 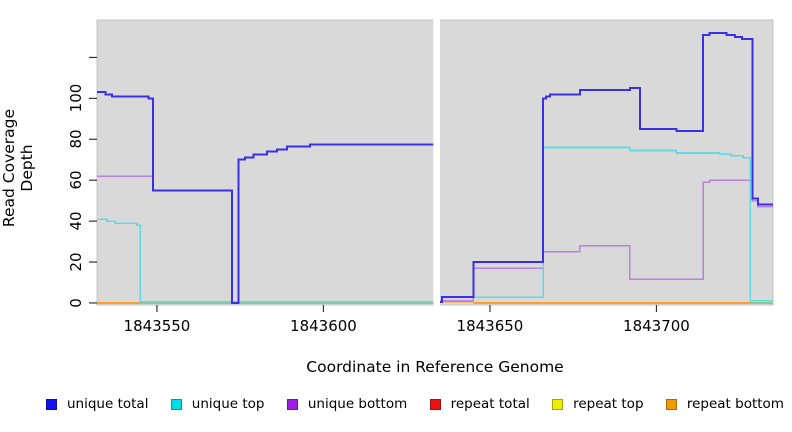 What do you see at coordinates (357, 404) in the screenshot?
I see `legend-label: unique bottom` at bounding box center [357, 404].